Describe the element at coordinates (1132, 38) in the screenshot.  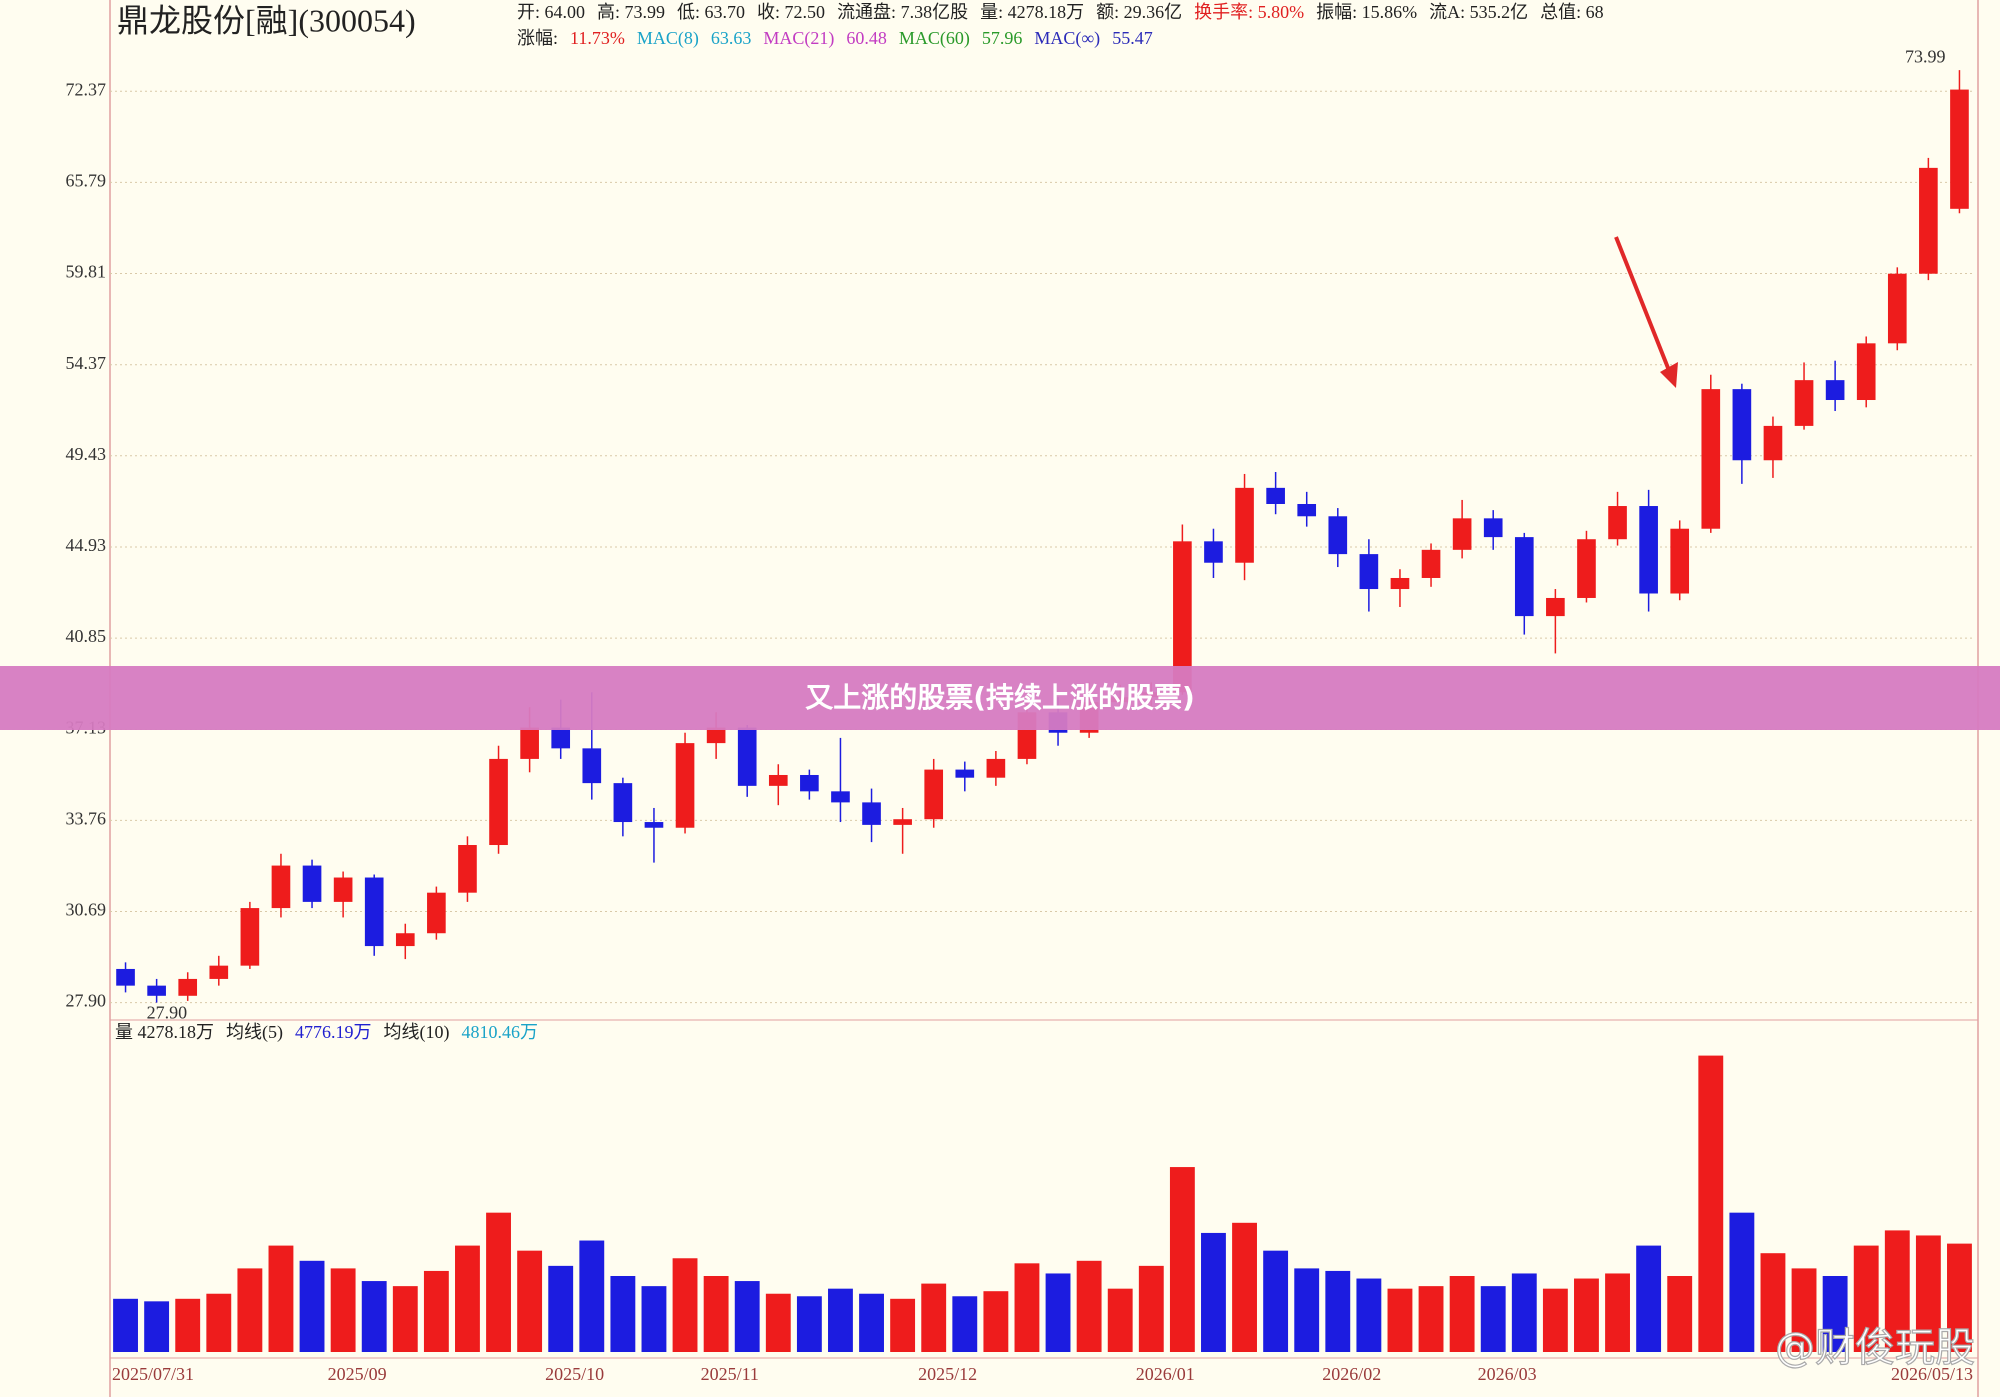
I see `text-item: 55.47` at that location.